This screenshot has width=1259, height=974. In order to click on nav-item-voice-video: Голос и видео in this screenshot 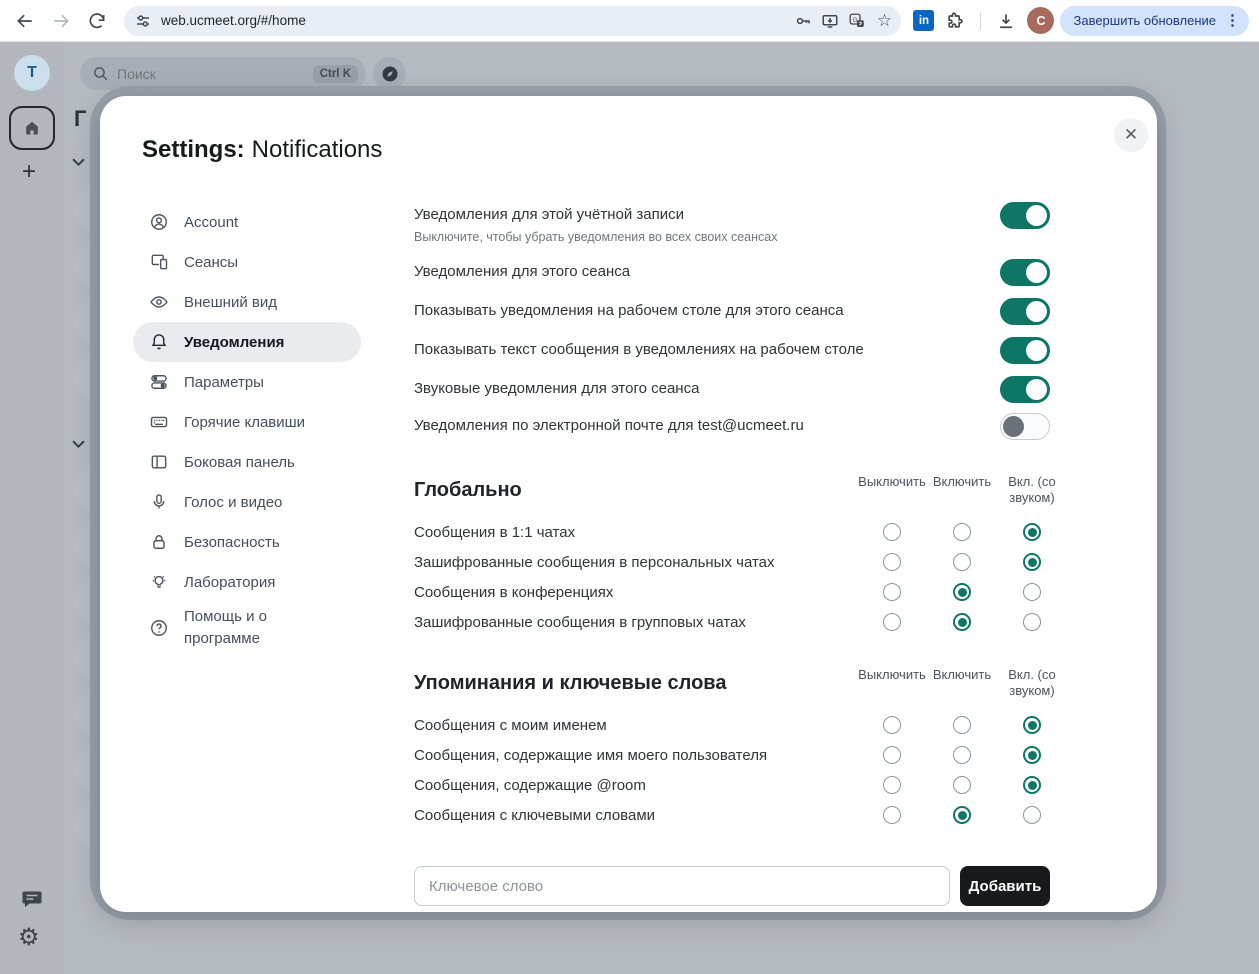, I will do `click(247, 502)`.